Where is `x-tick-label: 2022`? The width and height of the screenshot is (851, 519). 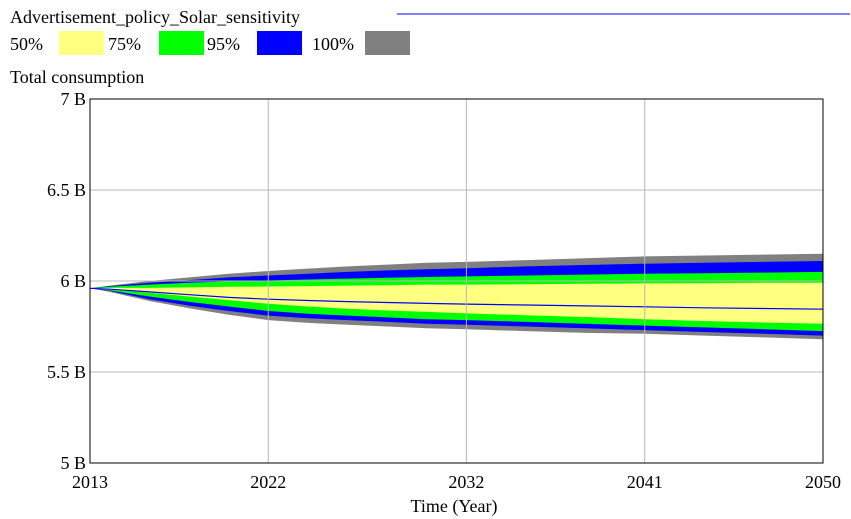 x-tick-label: 2022 is located at coordinates (268, 482).